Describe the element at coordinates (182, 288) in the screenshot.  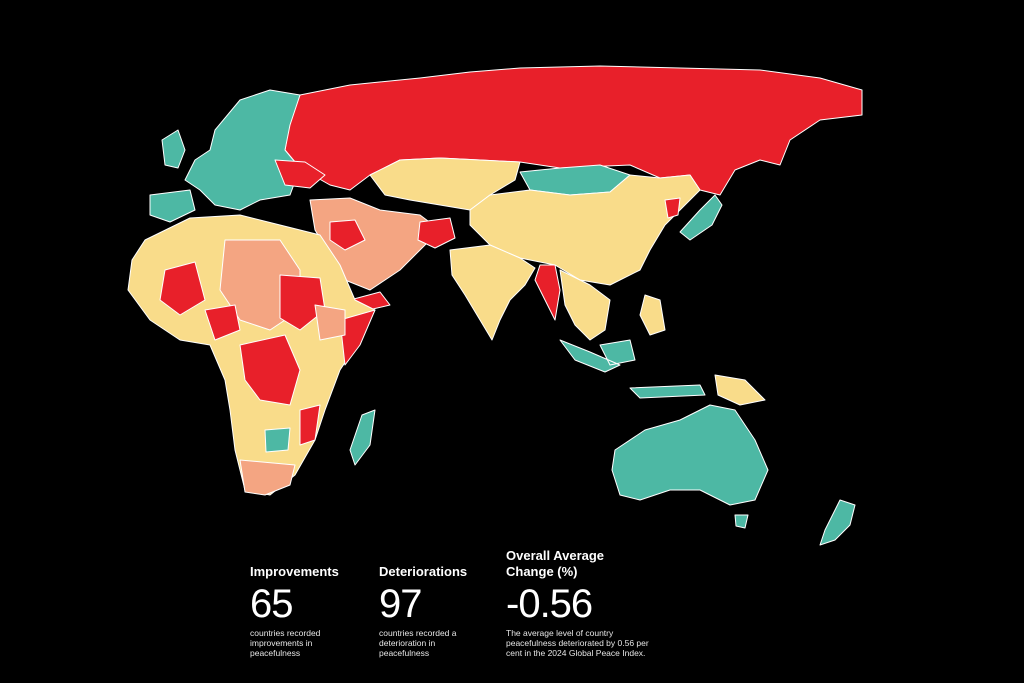
I see `mali` at that location.